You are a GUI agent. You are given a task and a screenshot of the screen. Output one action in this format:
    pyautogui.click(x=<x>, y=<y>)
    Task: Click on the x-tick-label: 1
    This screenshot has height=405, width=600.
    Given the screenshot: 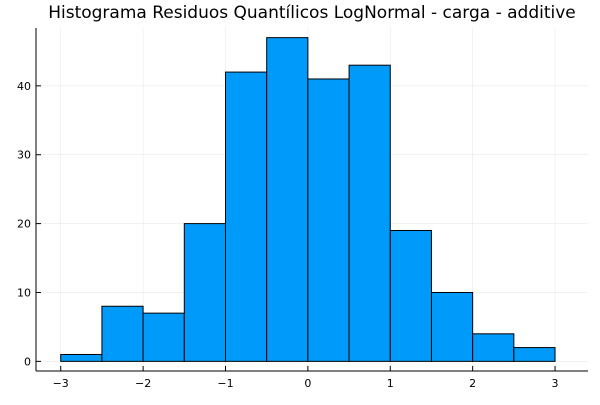 What is the action you would take?
    pyautogui.click(x=390, y=383)
    